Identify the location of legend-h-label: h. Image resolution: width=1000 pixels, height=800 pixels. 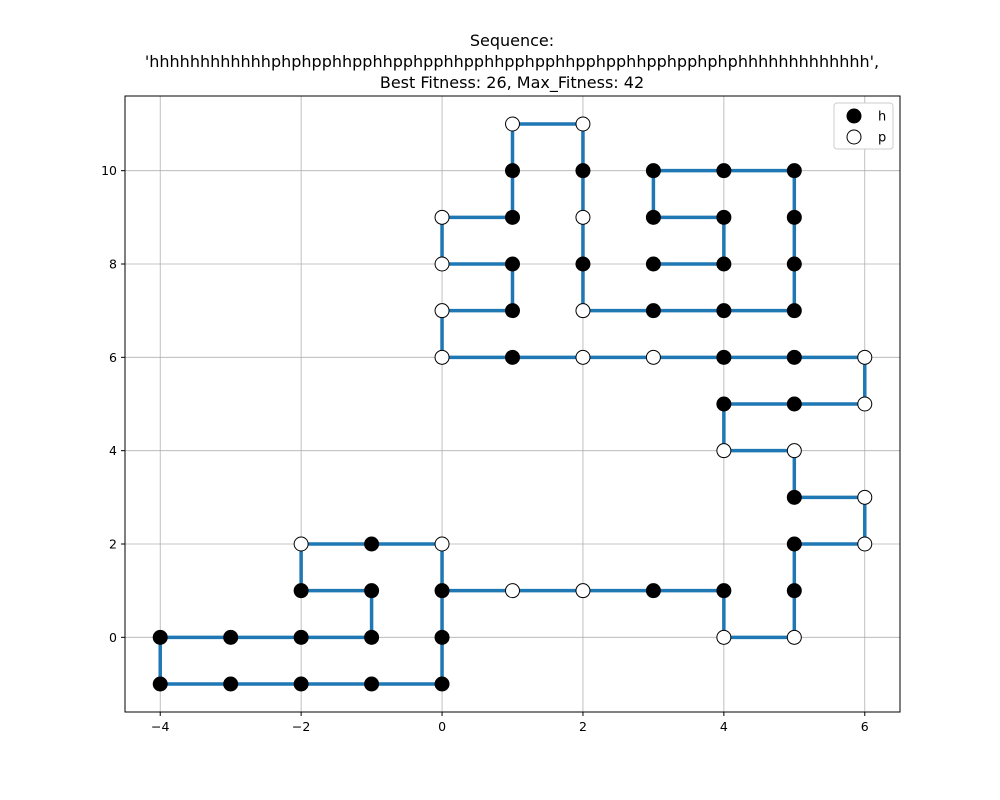
(882, 117).